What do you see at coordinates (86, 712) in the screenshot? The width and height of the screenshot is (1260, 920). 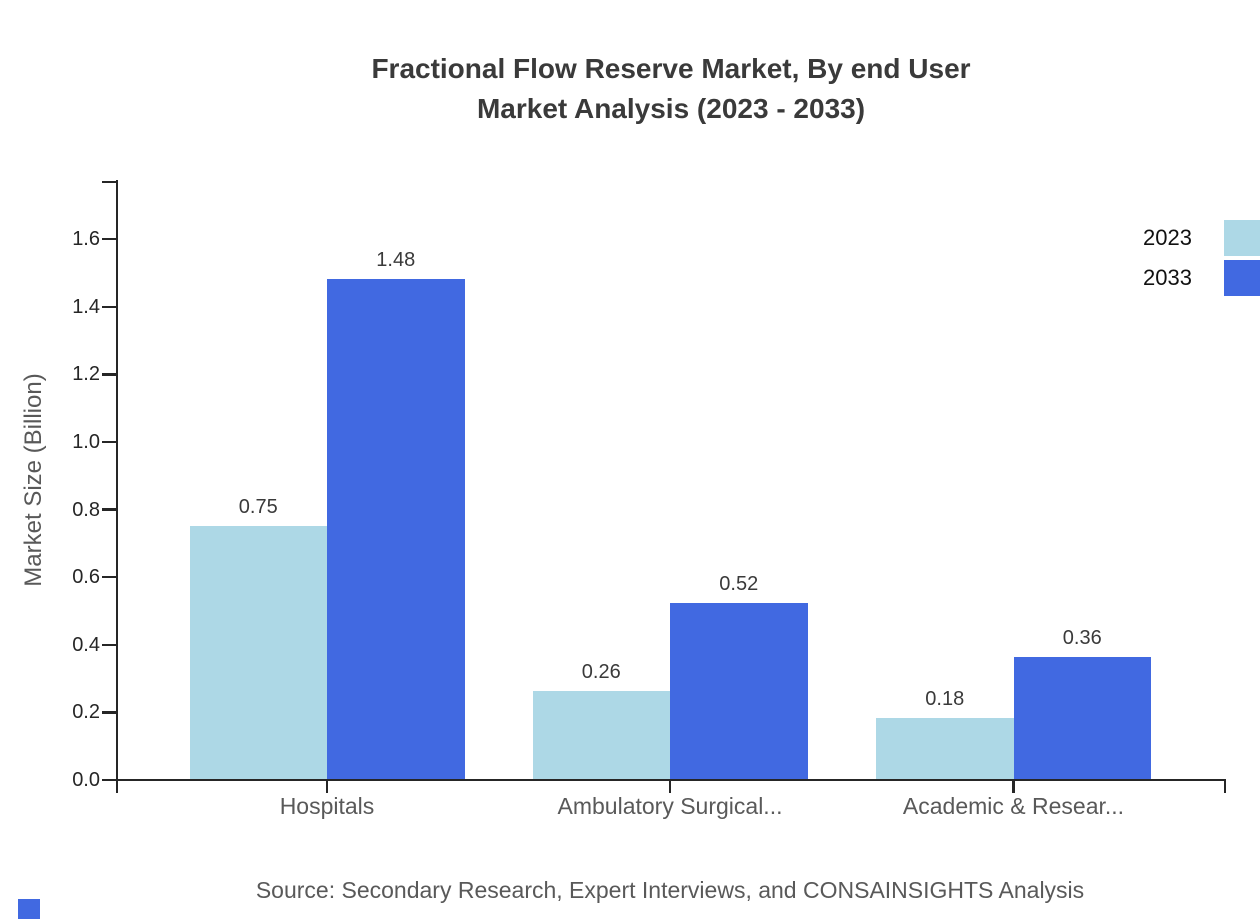 I see `y-tick-label: 0.2` at bounding box center [86, 712].